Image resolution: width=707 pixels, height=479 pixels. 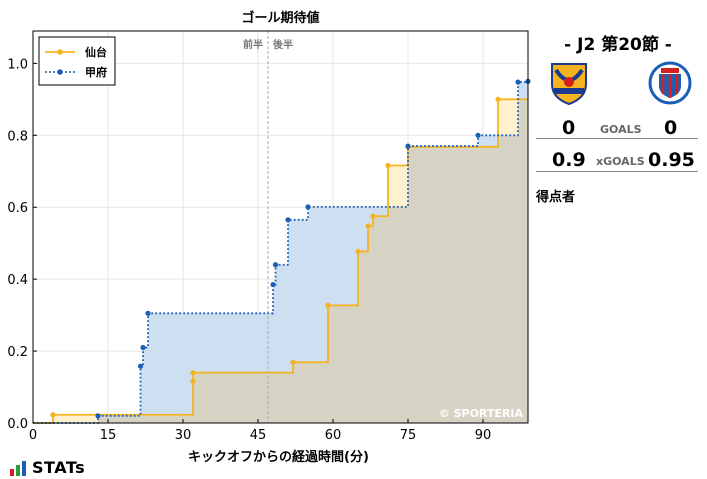 I want to click on x-axis-label: キックオフからの経過時間(分), so click(x=278, y=457).